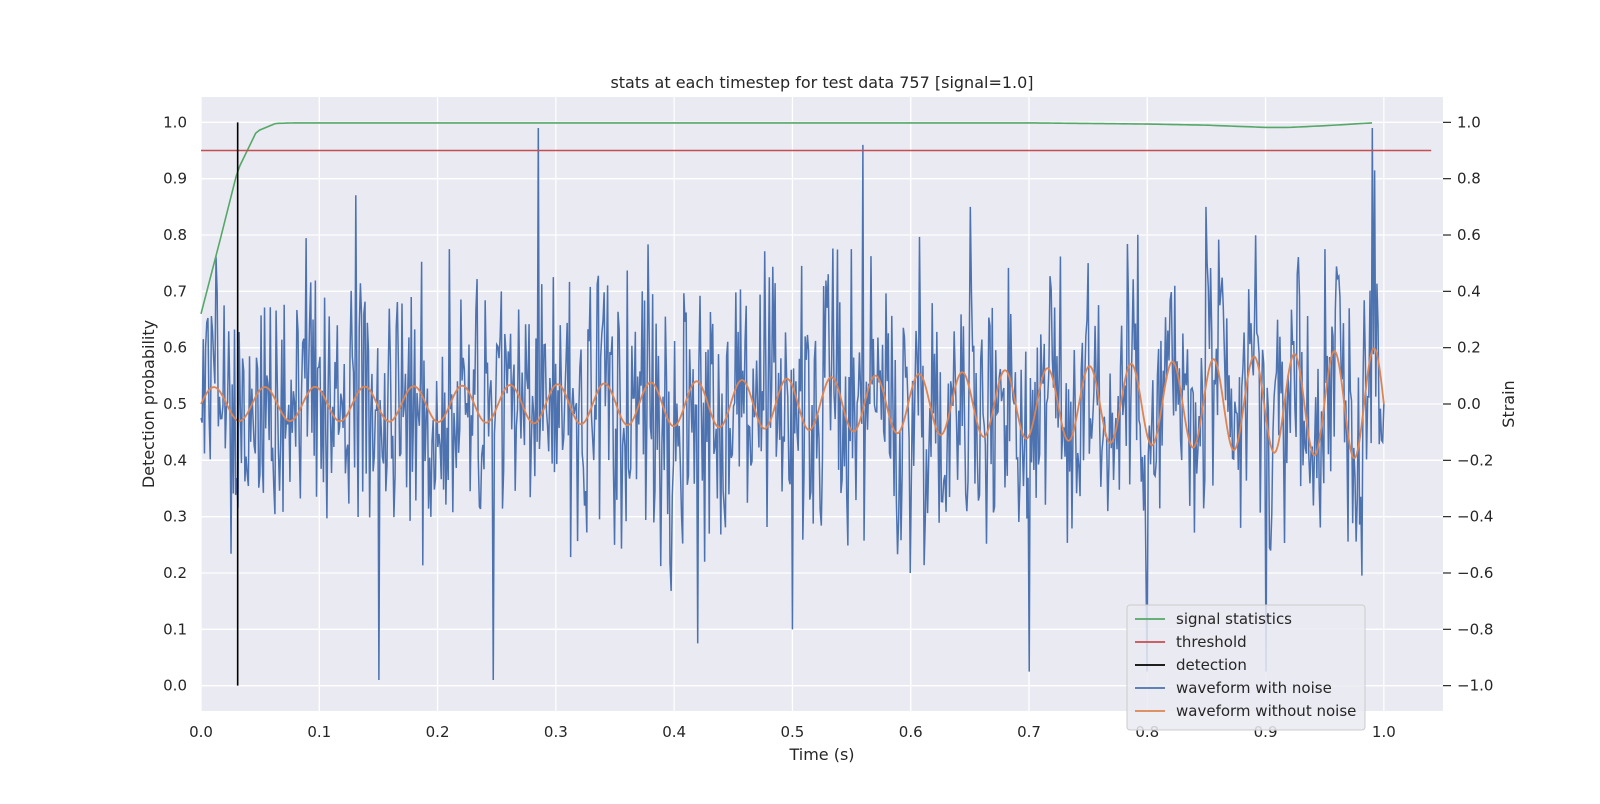  I want to click on y2-tick-label: −0.2, so click(1475, 460).